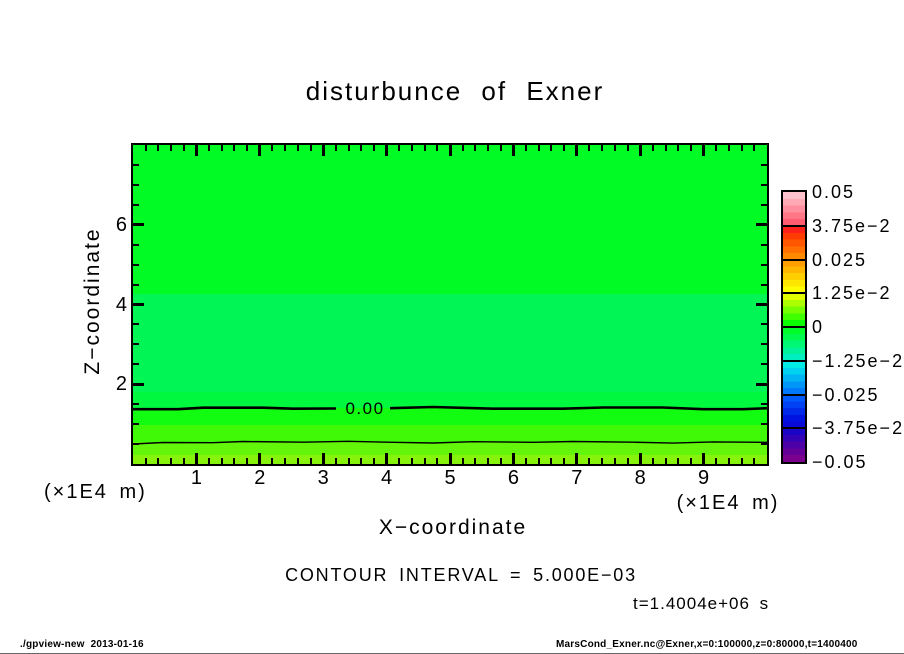 This screenshot has width=904, height=654. I want to click on colorbar-tick-label: −1.25e−2, so click(858, 360).